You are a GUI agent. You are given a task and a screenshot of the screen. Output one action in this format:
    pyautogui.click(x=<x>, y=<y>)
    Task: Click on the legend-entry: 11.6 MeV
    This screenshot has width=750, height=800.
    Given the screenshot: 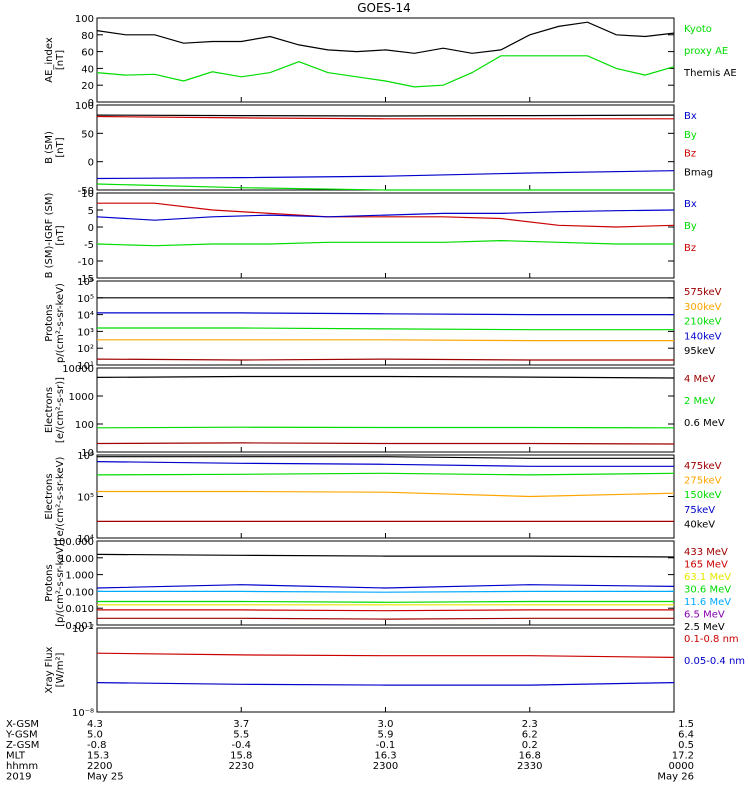 What is the action you would take?
    pyautogui.click(x=707, y=602)
    